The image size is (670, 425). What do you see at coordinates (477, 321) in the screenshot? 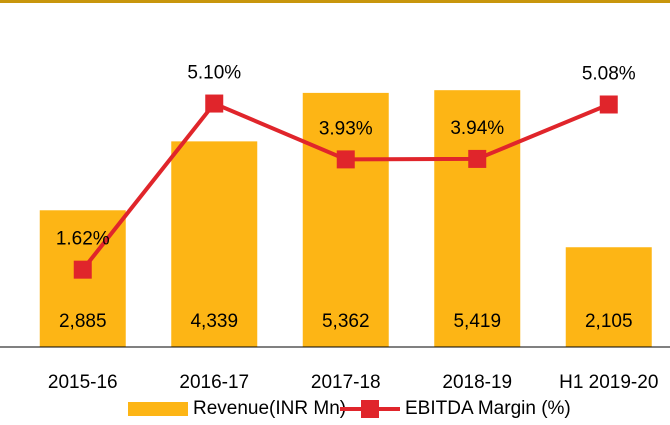
I see `bar-value-label: 5,419` at bounding box center [477, 321].